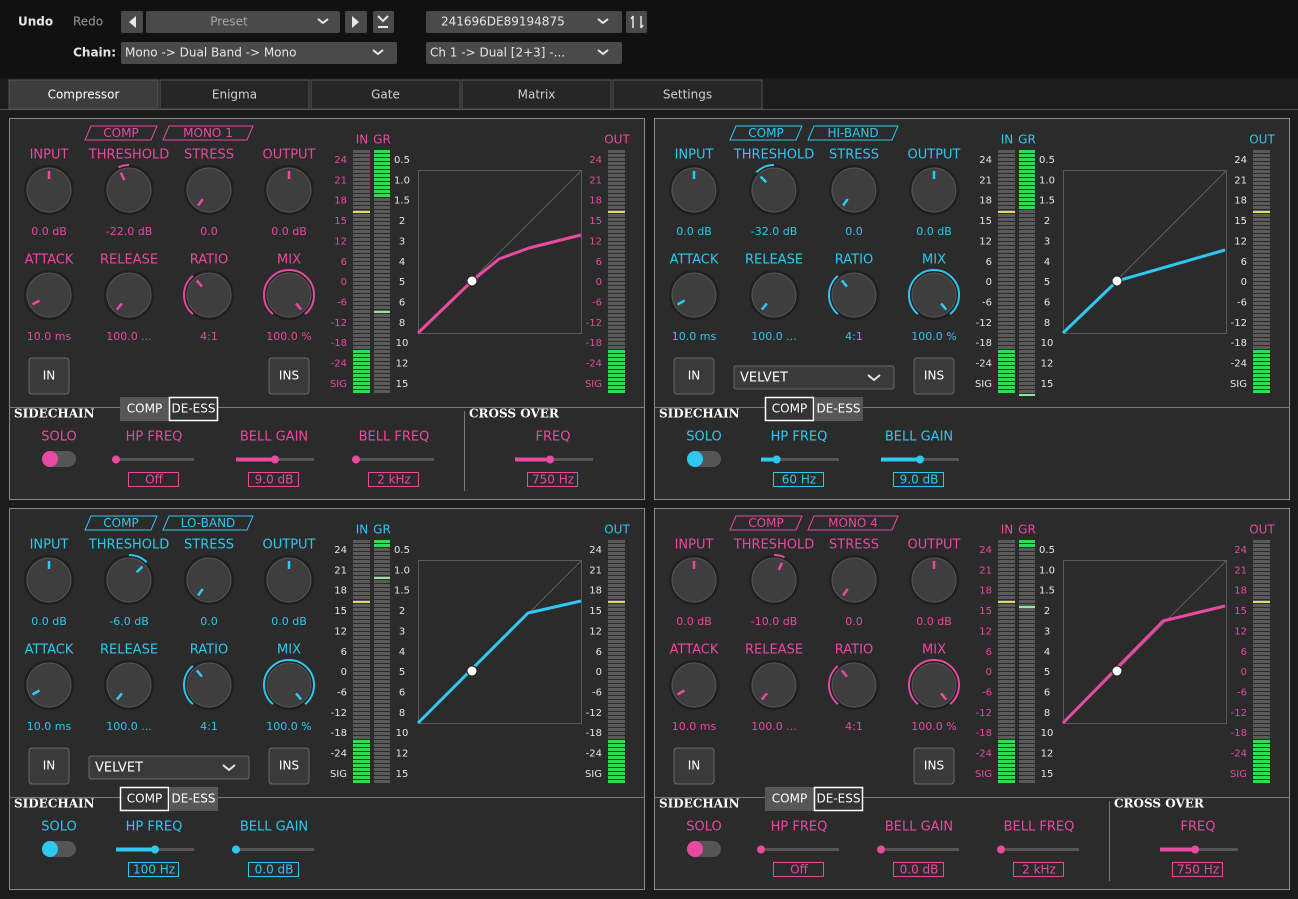 This screenshot has height=899, width=1298. What do you see at coordinates (1047, 201) in the screenshot?
I see `gr-scale-label: 1.5` at bounding box center [1047, 201].